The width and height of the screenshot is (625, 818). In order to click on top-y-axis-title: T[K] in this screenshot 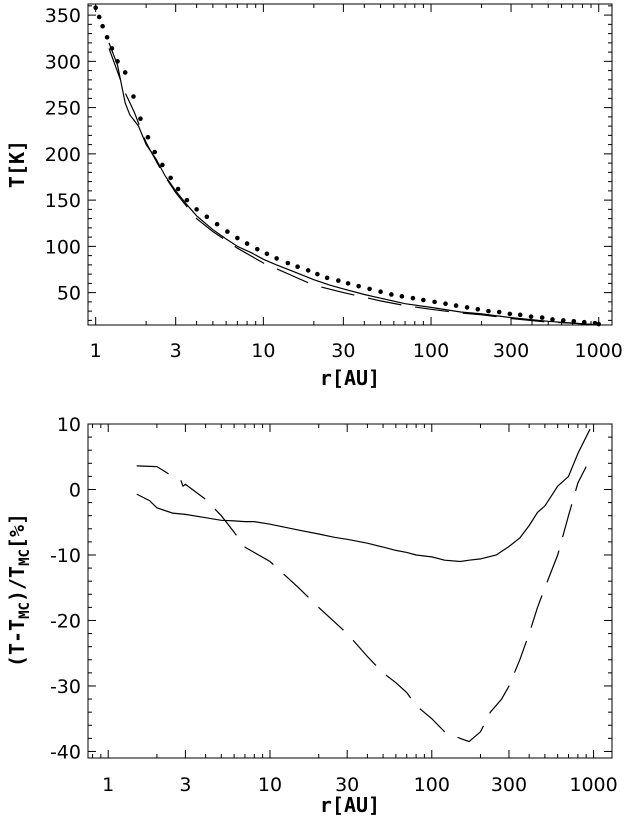, I will do `click(17, 164)`.